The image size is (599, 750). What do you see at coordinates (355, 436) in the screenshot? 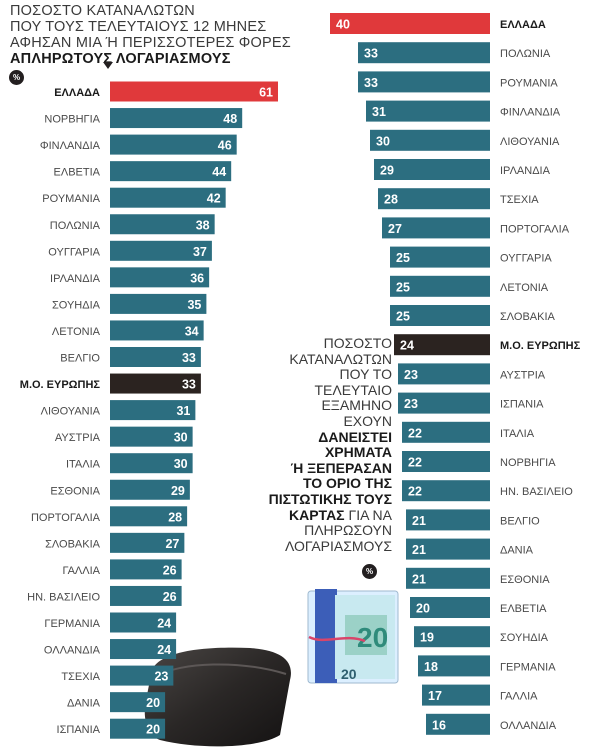
I see `right-title-line7: ΔΑΝΕΙΣΤΕΙ` at bounding box center [355, 436].